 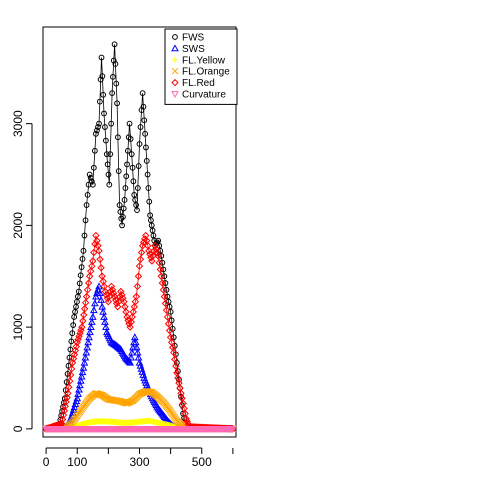 I want to click on legend-label: SWS, so click(x=193, y=49).